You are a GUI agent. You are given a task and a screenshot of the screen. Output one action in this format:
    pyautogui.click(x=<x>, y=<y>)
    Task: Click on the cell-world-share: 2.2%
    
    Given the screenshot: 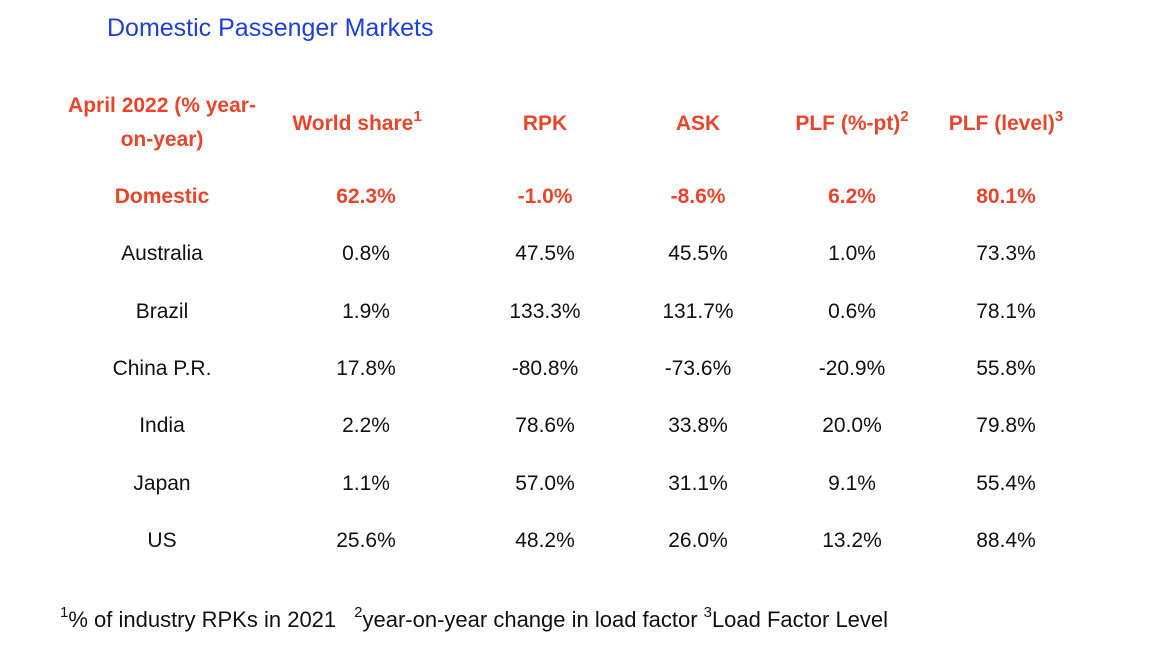 What is the action you would take?
    pyautogui.click(x=366, y=425)
    